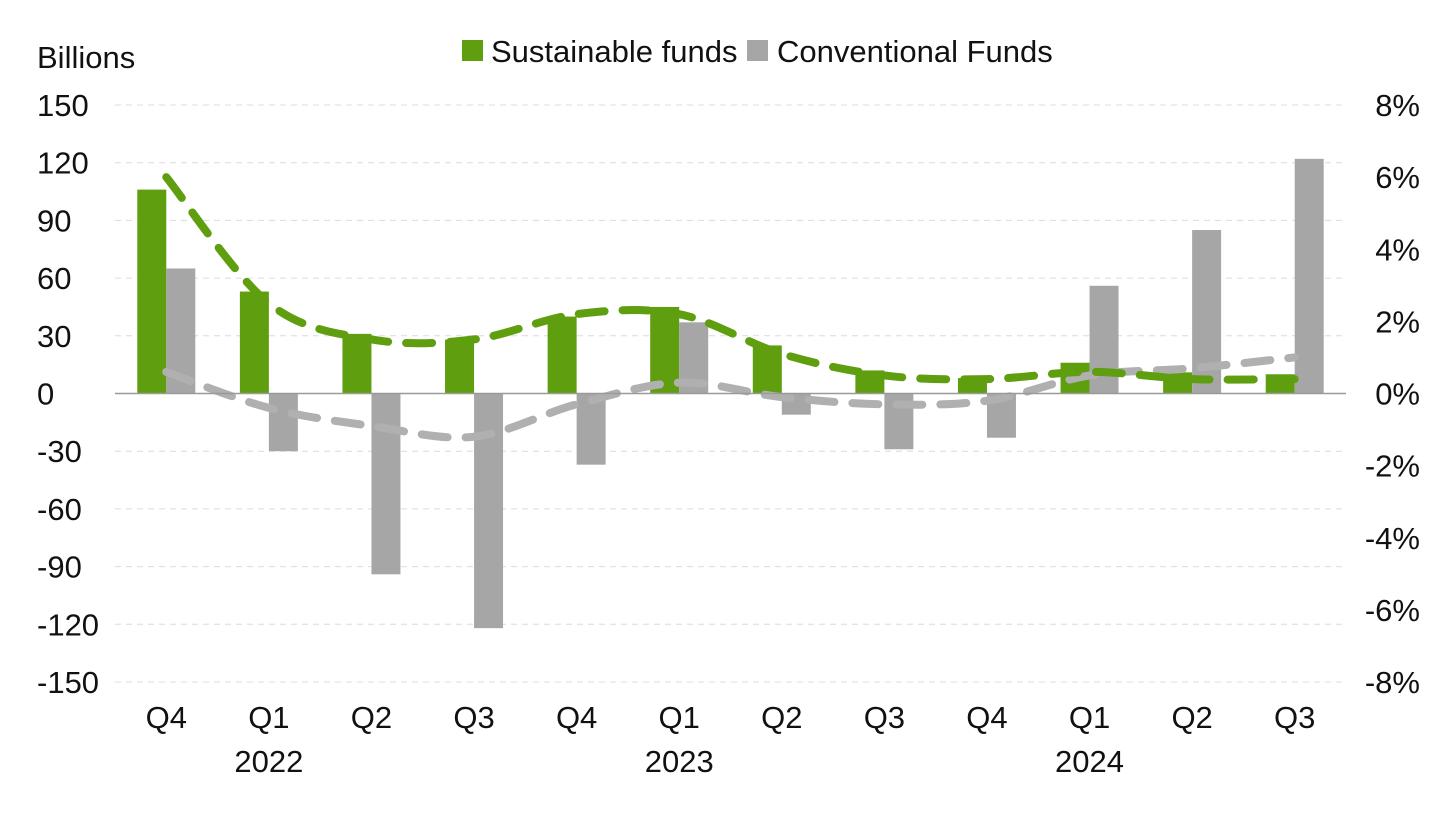 Image resolution: width=1456 pixels, height=818 pixels. What do you see at coordinates (472, 50) in the screenshot?
I see `legend-swatch-sustainable` at bounding box center [472, 50].